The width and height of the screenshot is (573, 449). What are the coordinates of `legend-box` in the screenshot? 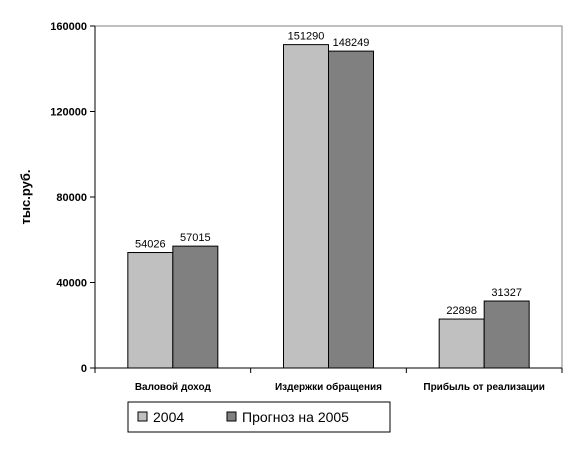 It's located at (259, 417).